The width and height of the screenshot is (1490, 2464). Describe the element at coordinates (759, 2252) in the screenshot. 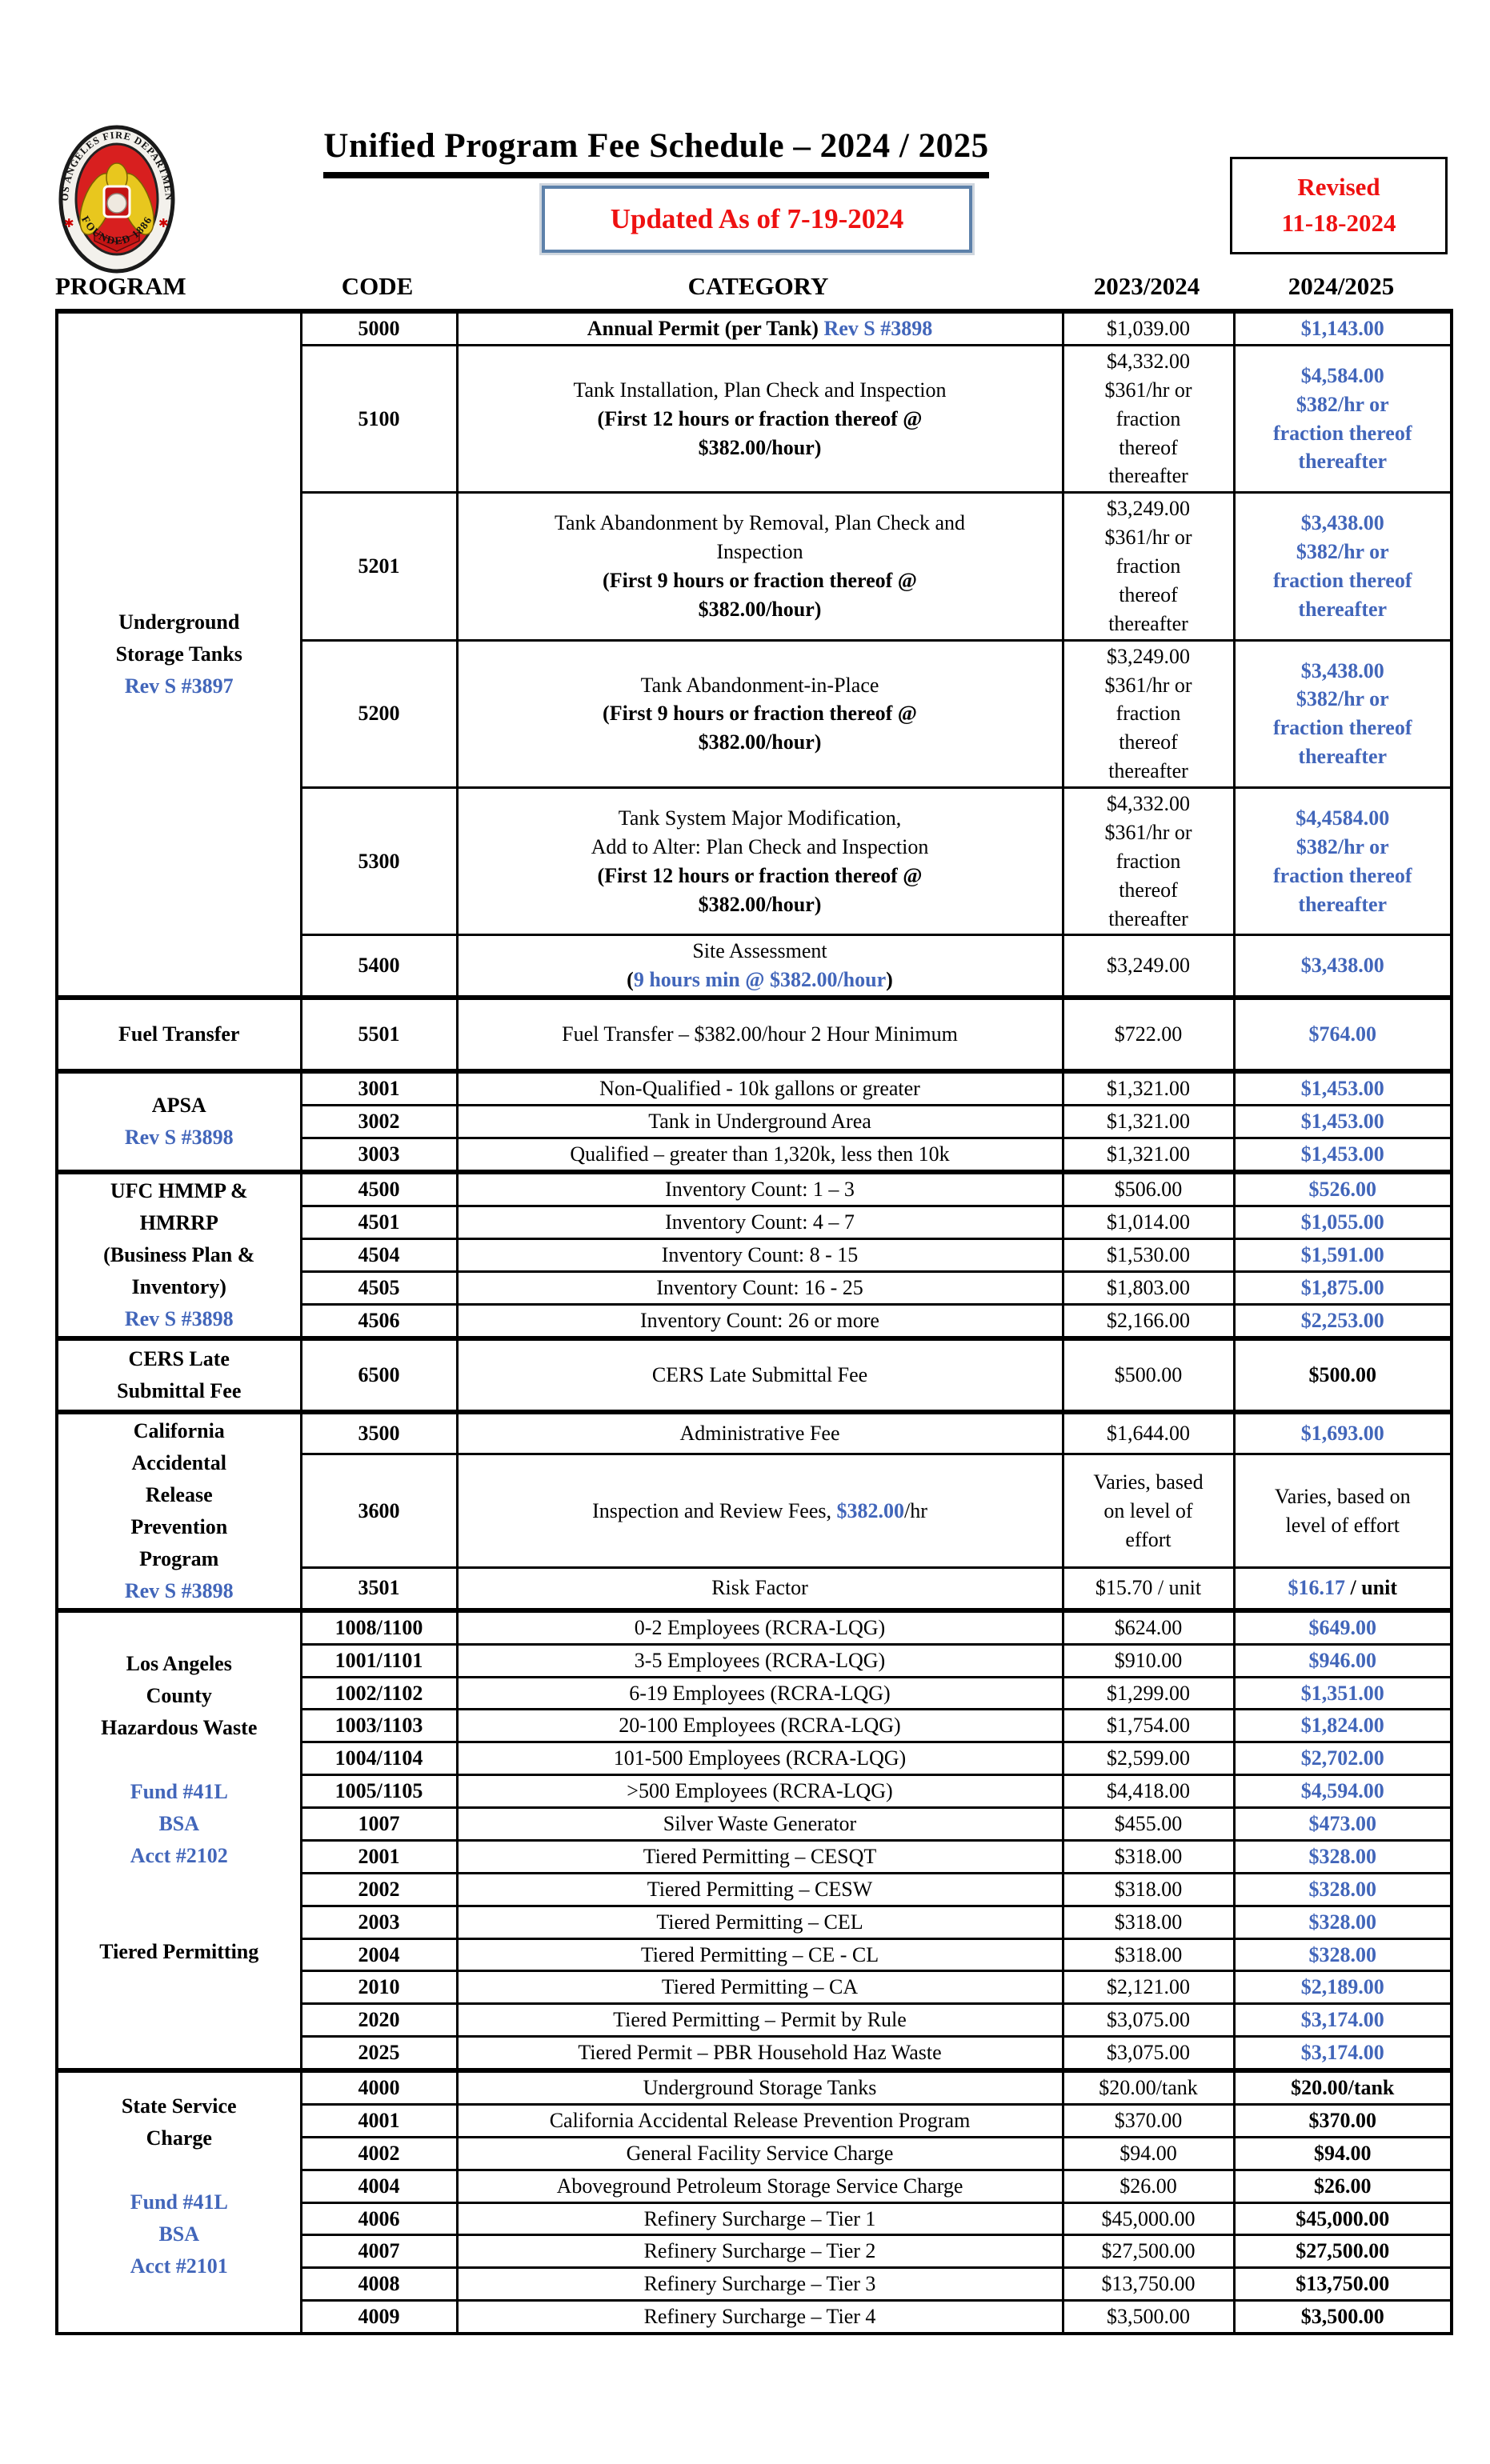

I see `category-cell: Refinery Surcharge – Tier 2` at that location.